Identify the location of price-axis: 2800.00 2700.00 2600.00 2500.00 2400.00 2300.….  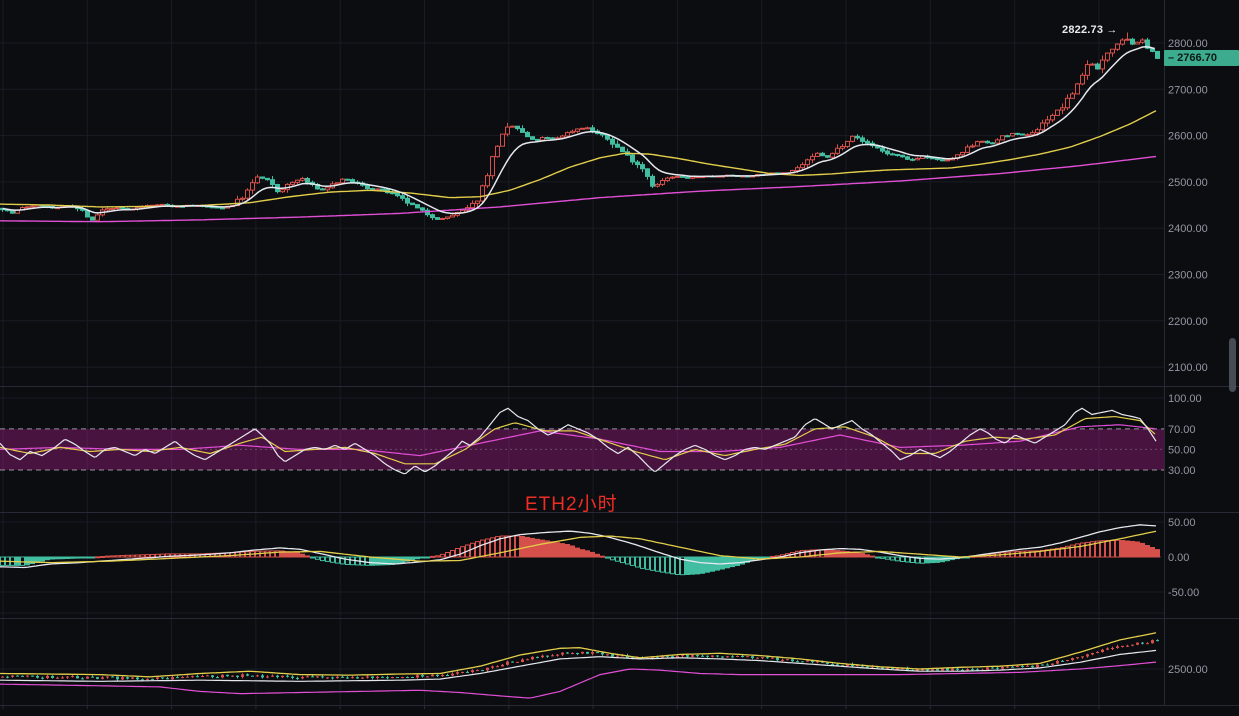
(1188, 357).